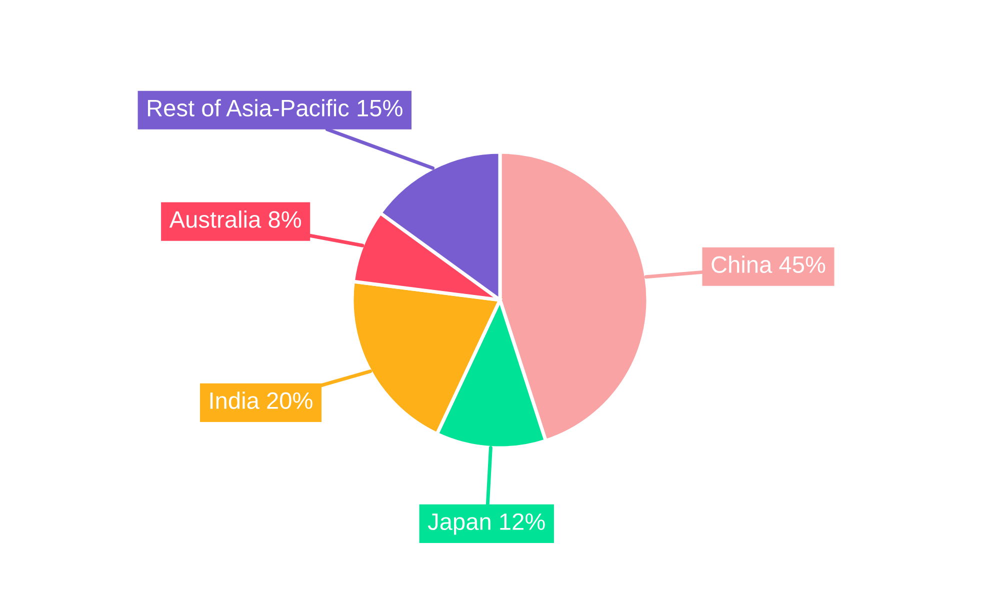 This screenshot has width=1000, height=600. What do you see at coordinates (769, 264) in the screenshot?
I see `slice-label: China 45%` at bounding box center [769, 264].